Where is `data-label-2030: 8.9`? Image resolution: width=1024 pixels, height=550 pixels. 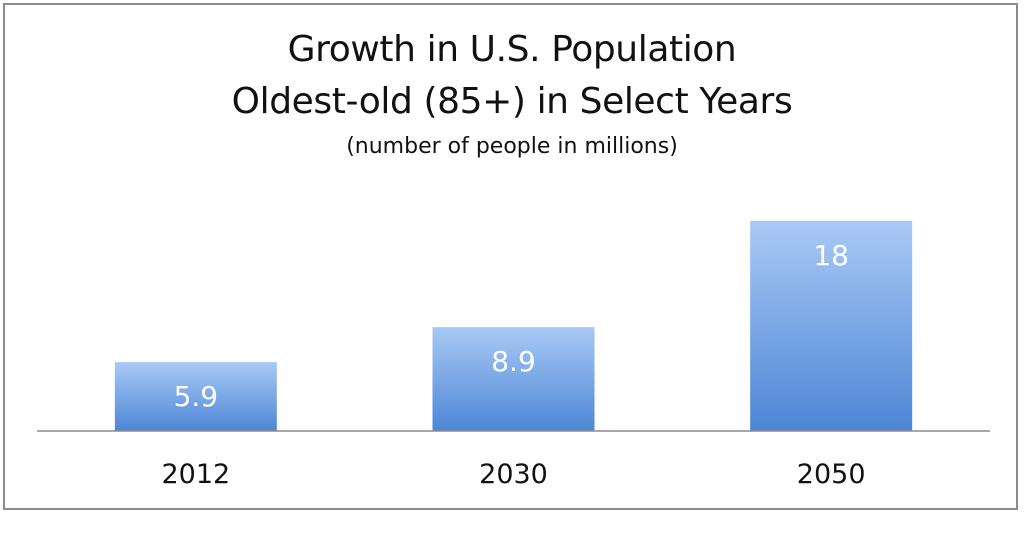
data-label-2030: 8.9 is located at coordinates (513, 361).